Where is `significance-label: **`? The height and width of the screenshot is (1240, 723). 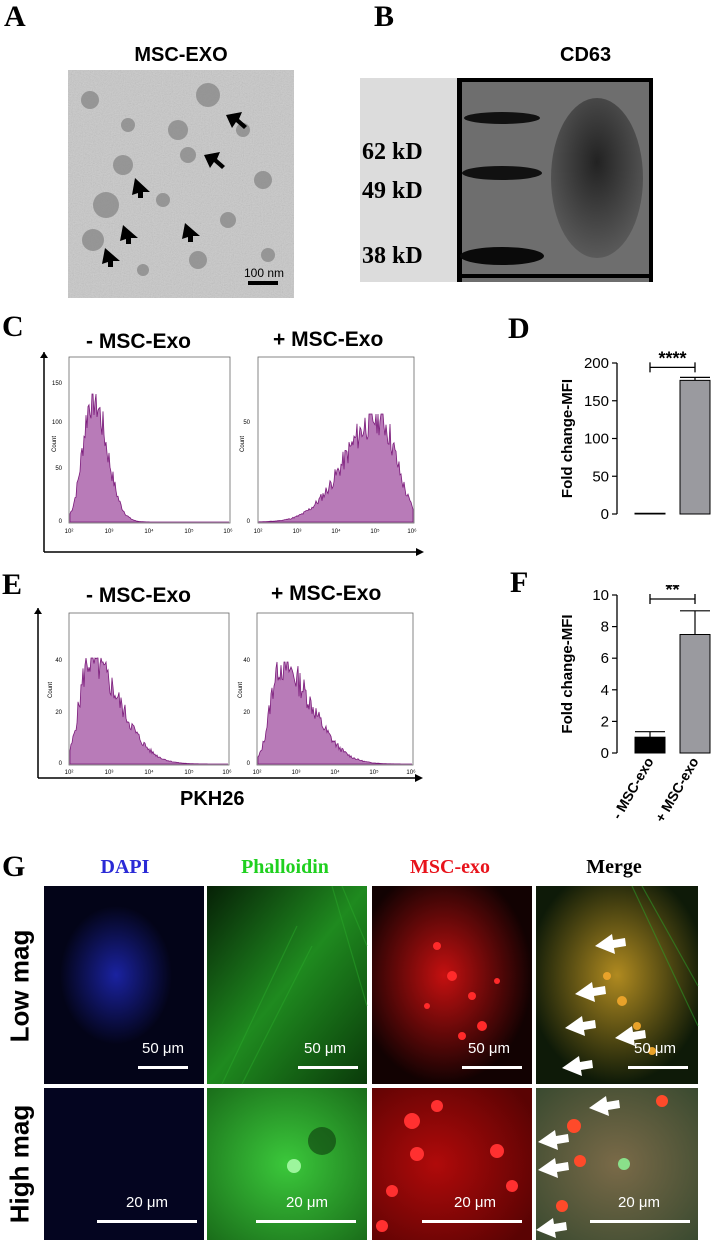
significance-label: ** is located at coordinates (672, 592).